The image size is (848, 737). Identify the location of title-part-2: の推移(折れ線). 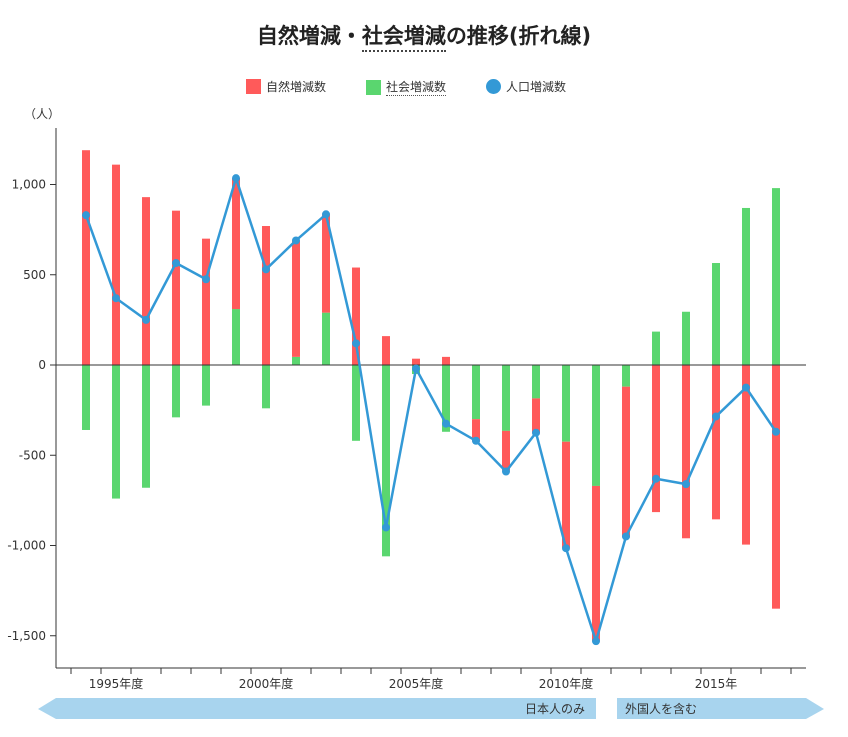
(518, 36).